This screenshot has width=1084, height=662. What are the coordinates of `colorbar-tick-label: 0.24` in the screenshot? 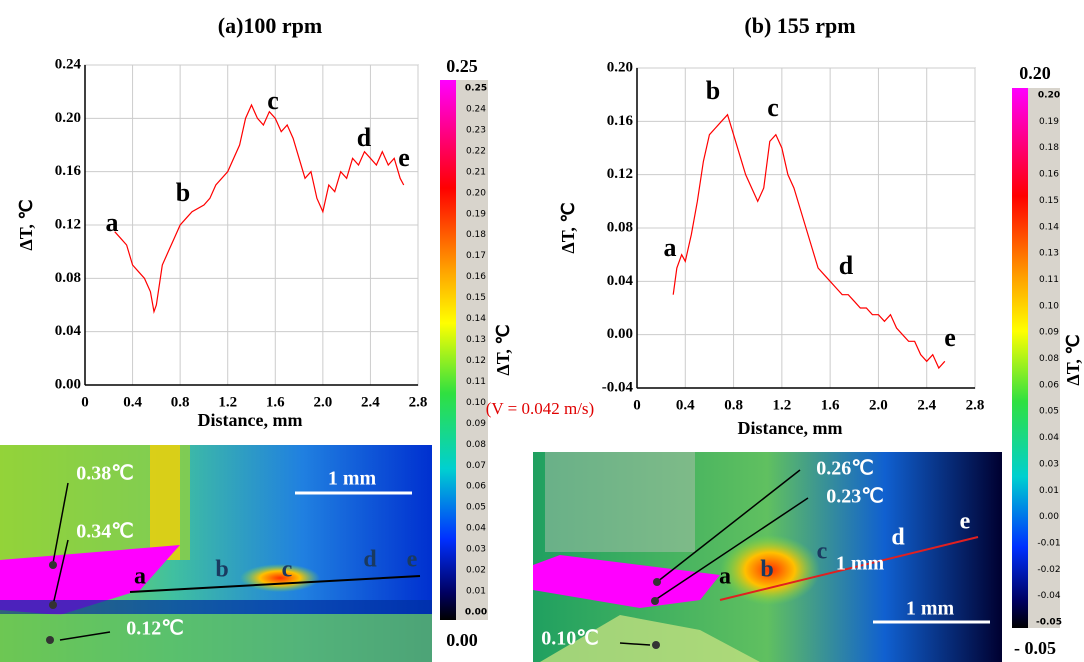 It's located at (476, 109).